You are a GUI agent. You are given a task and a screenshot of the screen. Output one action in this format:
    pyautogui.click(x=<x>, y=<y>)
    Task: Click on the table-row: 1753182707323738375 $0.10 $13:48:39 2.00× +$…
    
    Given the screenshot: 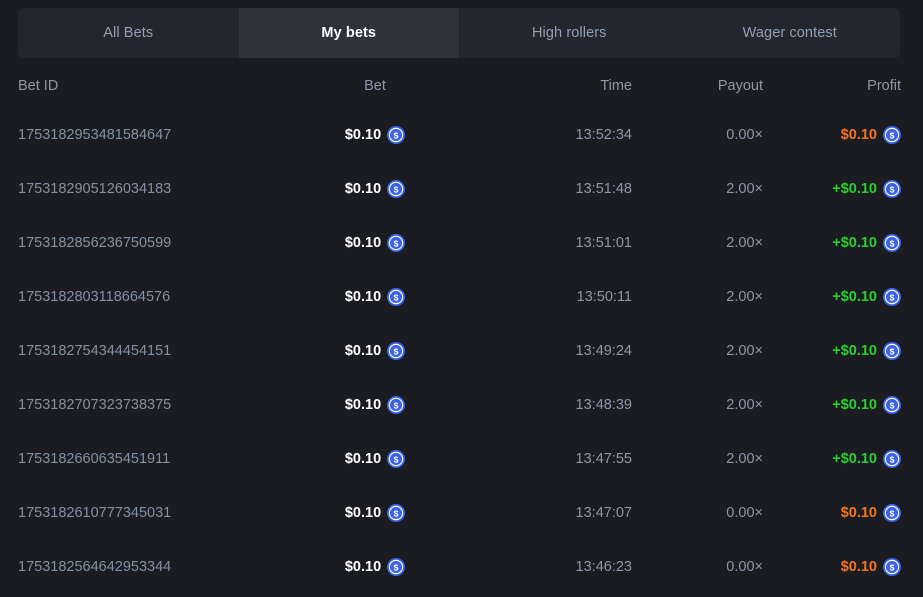 What is the action you would take?
    pyautogui.click(x=461, y=405)
    